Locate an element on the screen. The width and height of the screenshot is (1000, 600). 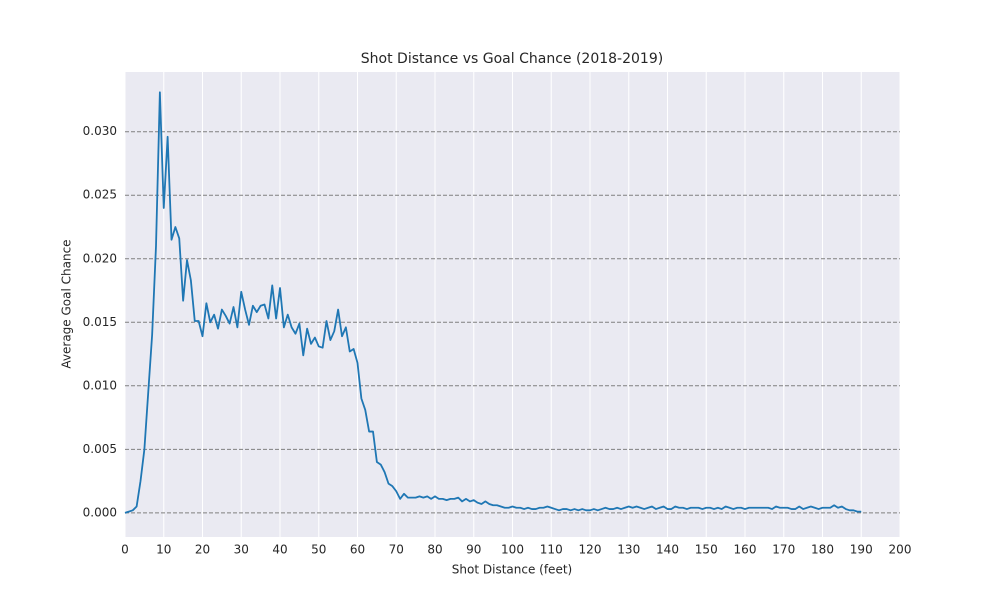
x-tick-label: 10 is located at coordinates (163, 550).